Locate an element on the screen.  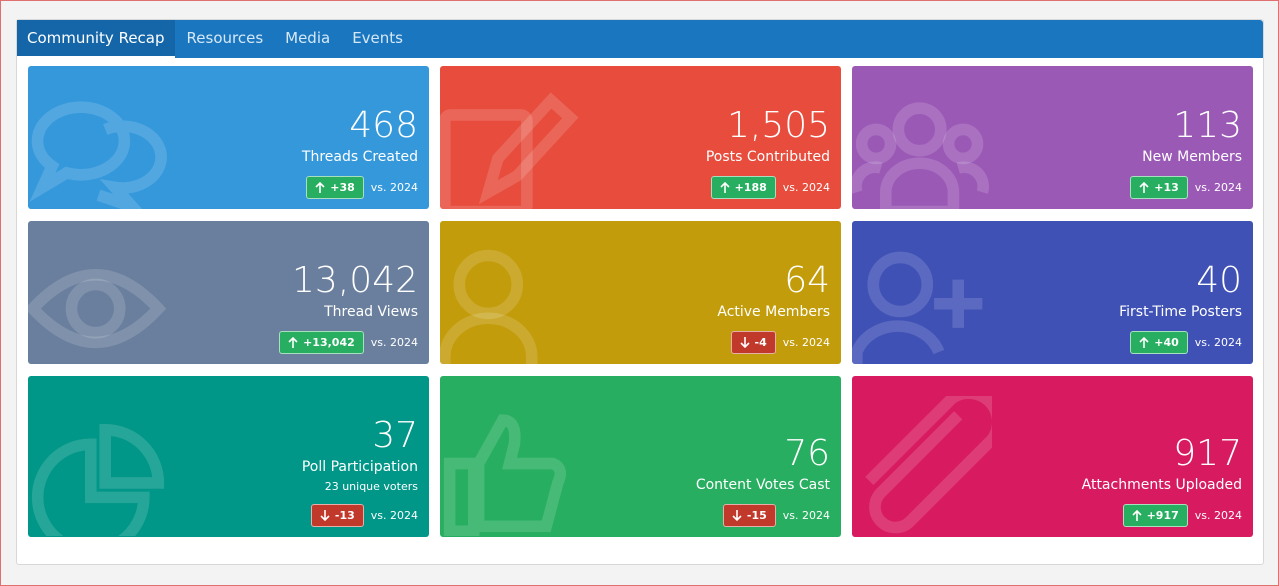
stat-card: 113 New Members +13 vs. 2024 is located at coordinates (1052, 137).